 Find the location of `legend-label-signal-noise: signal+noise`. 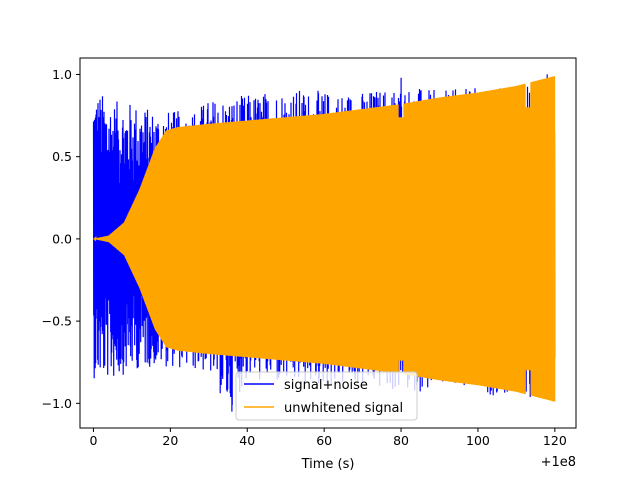

legend-label-signal-noise: signal+noise is located at coordinates (326, 385).